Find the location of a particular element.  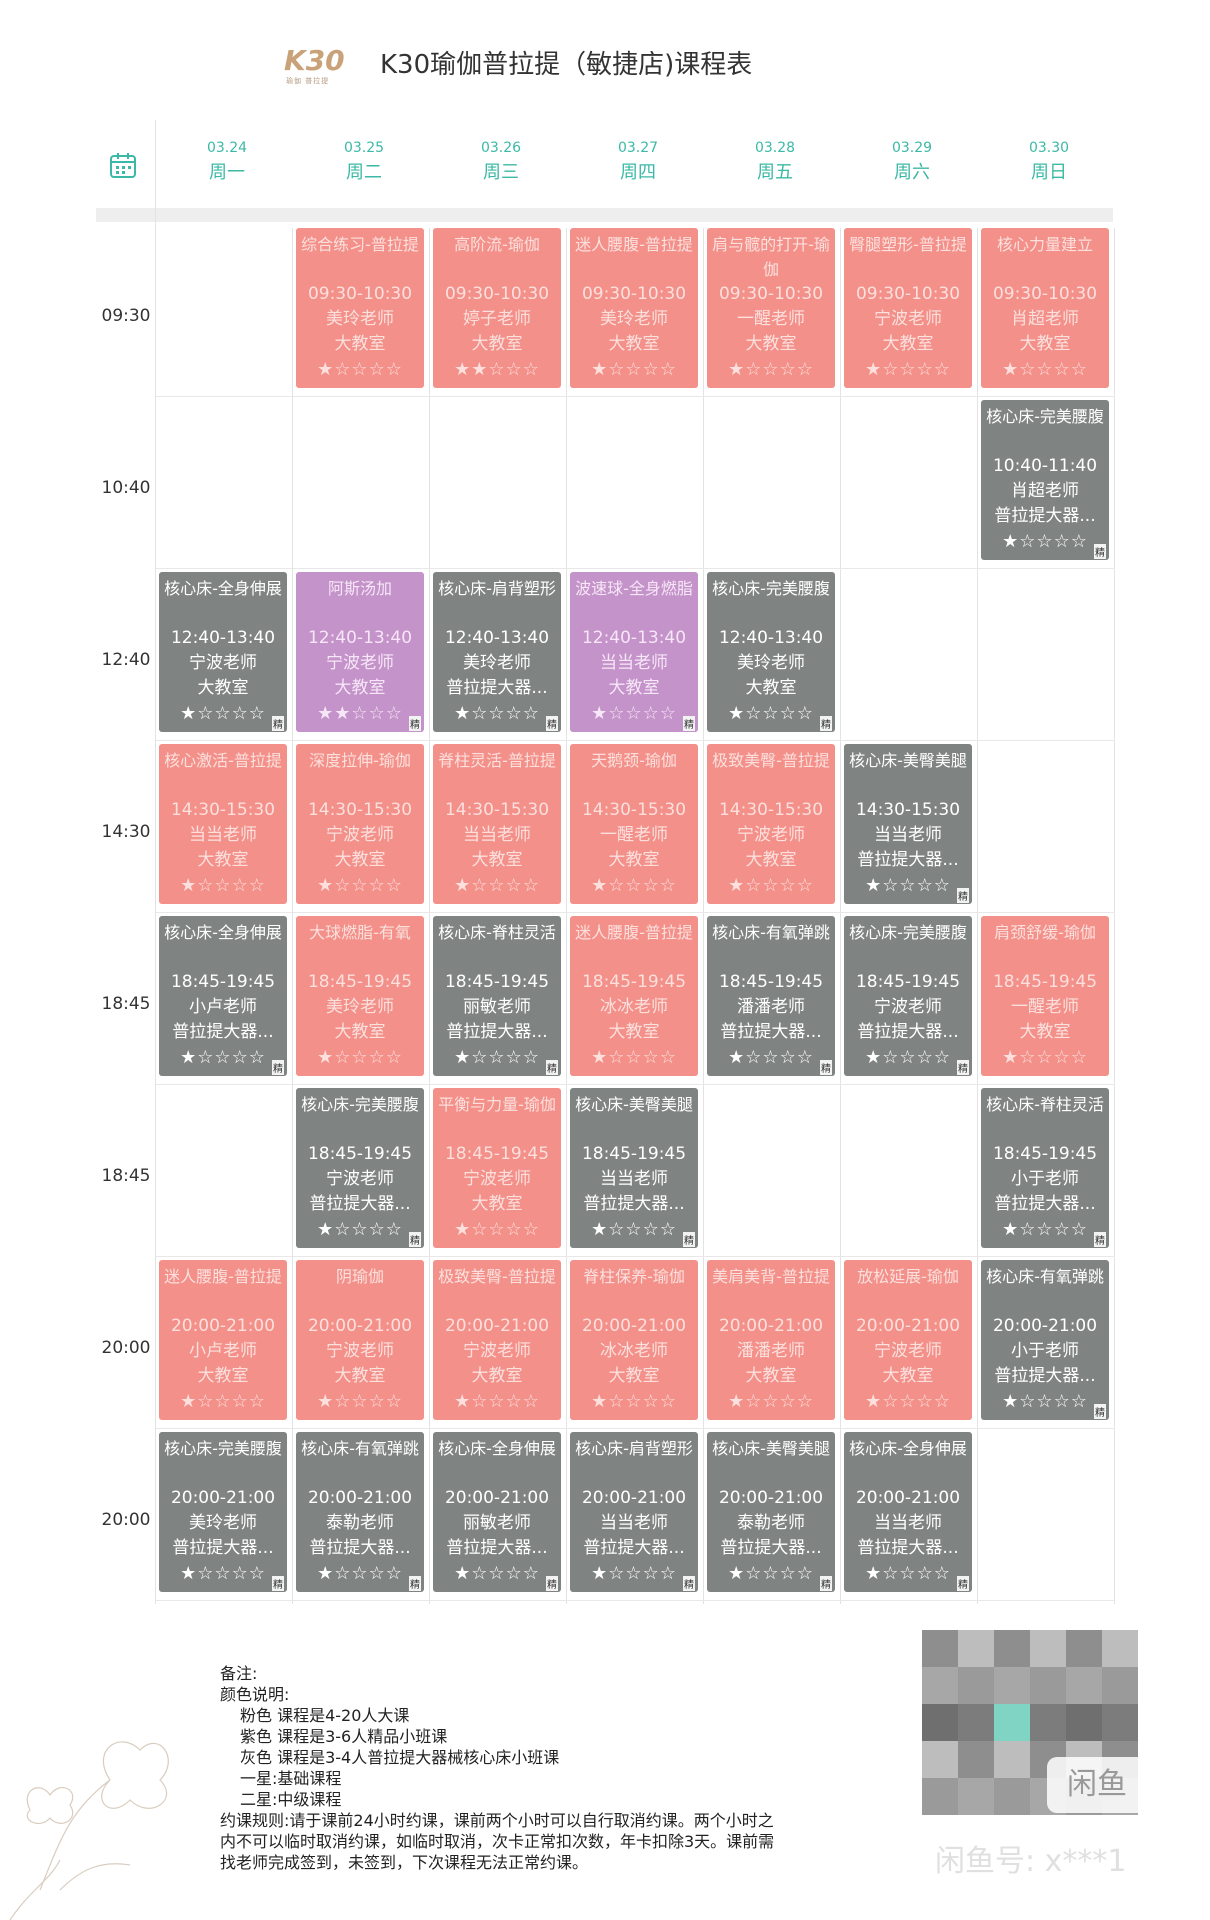

color-legend-gray: 灰色 课程是3-4人普拉提大器械核心床小班课 is located at coordinates (400, 1757).